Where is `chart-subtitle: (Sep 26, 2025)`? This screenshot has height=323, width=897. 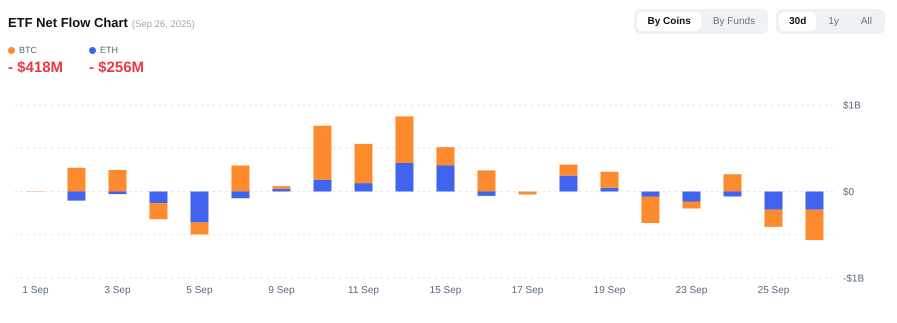 chart-subtitle: (Sep 26, 2025) is located at coordinates (163, 24).